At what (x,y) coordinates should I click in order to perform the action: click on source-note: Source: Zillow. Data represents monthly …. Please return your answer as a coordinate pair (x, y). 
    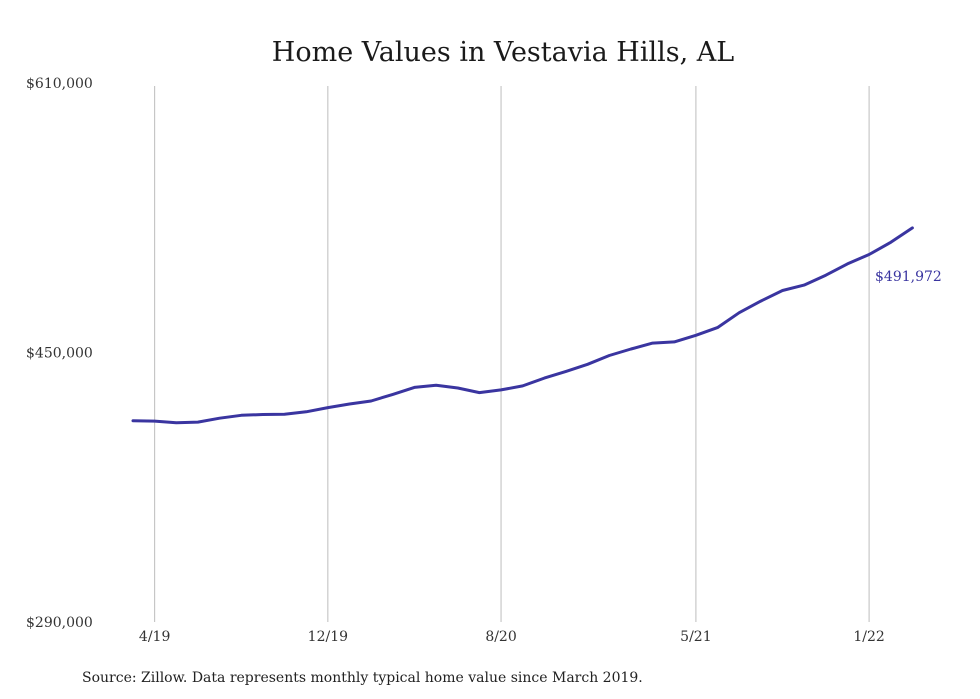
    Looking at the image, I should click on (362, 678).